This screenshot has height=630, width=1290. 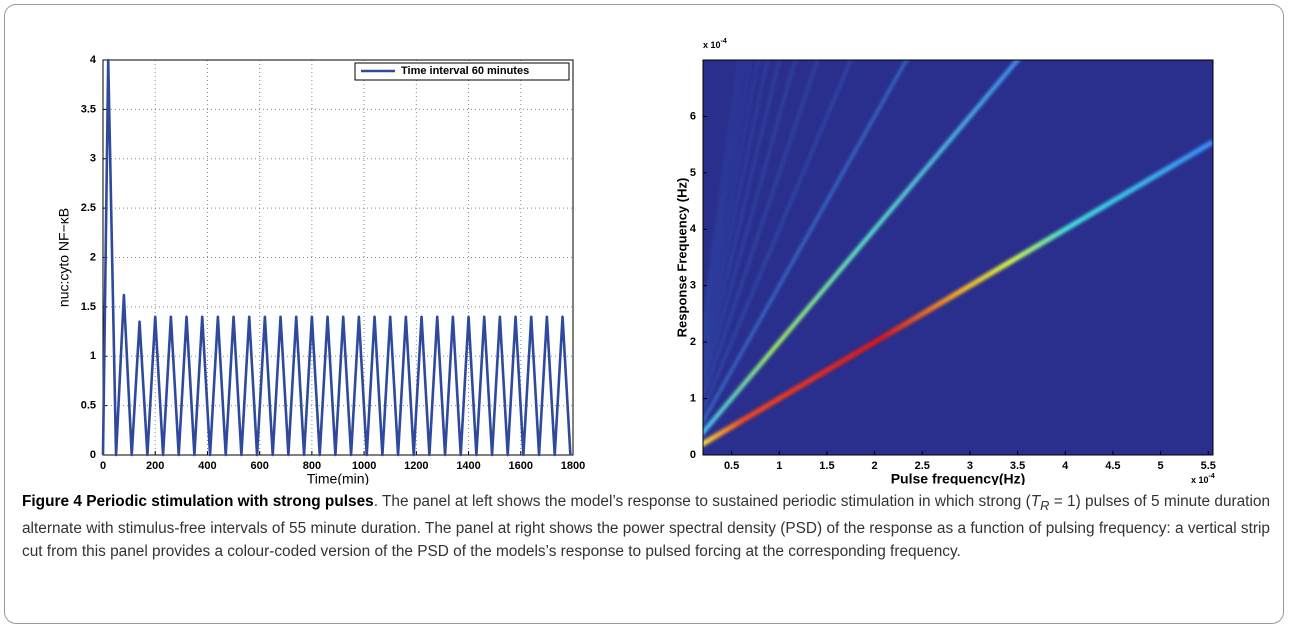 What do you see at coordinates (779, 466) in the screenshot?
I see `x-tick-label: 1` at bounding box center [779, 466].